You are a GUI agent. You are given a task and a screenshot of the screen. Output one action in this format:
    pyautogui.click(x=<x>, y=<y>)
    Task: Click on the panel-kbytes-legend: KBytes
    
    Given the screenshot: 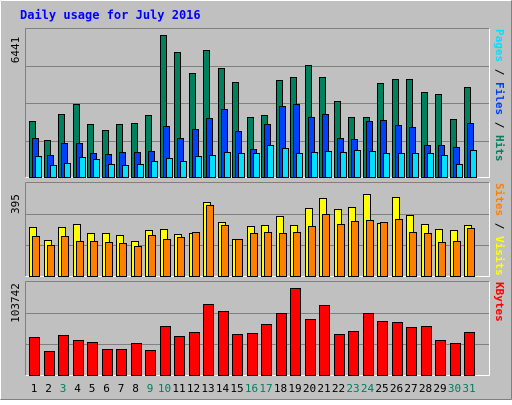 What is the action you would take?
    pyautogui.click(x=499, y=302)
    